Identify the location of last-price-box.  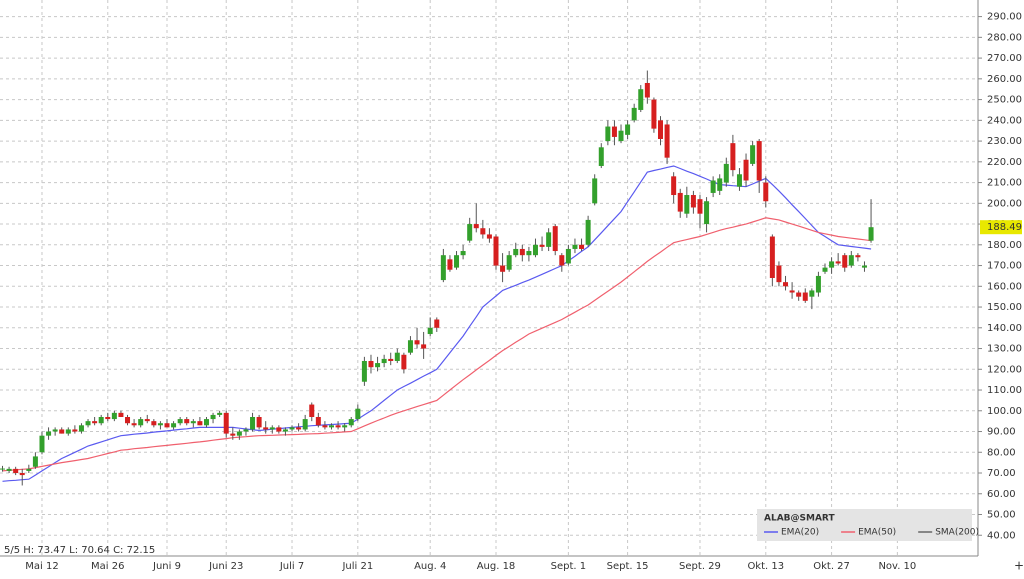
(1001, 227).